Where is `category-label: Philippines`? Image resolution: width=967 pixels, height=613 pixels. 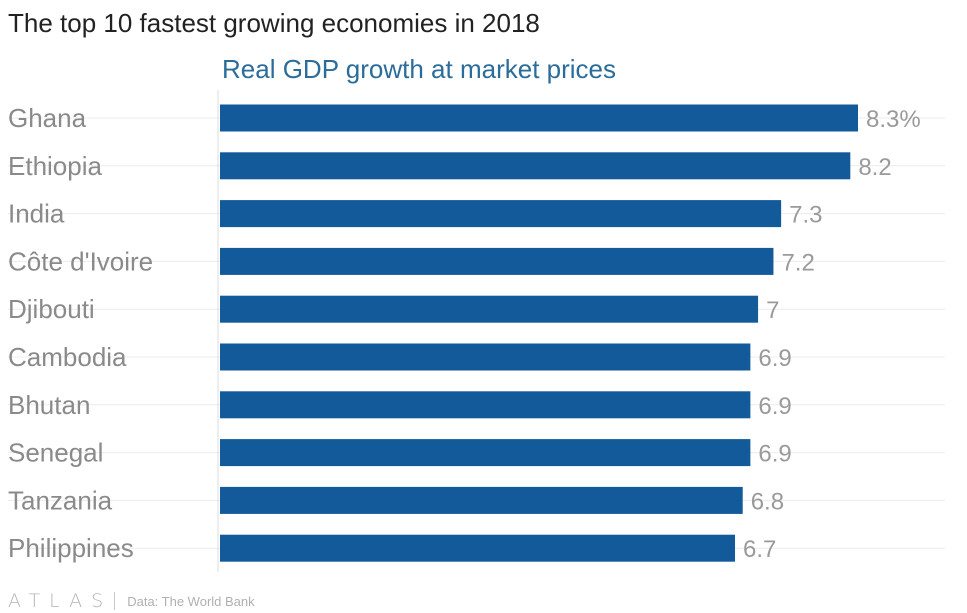 category-label: Philippines is located at coordinates (71, 548).